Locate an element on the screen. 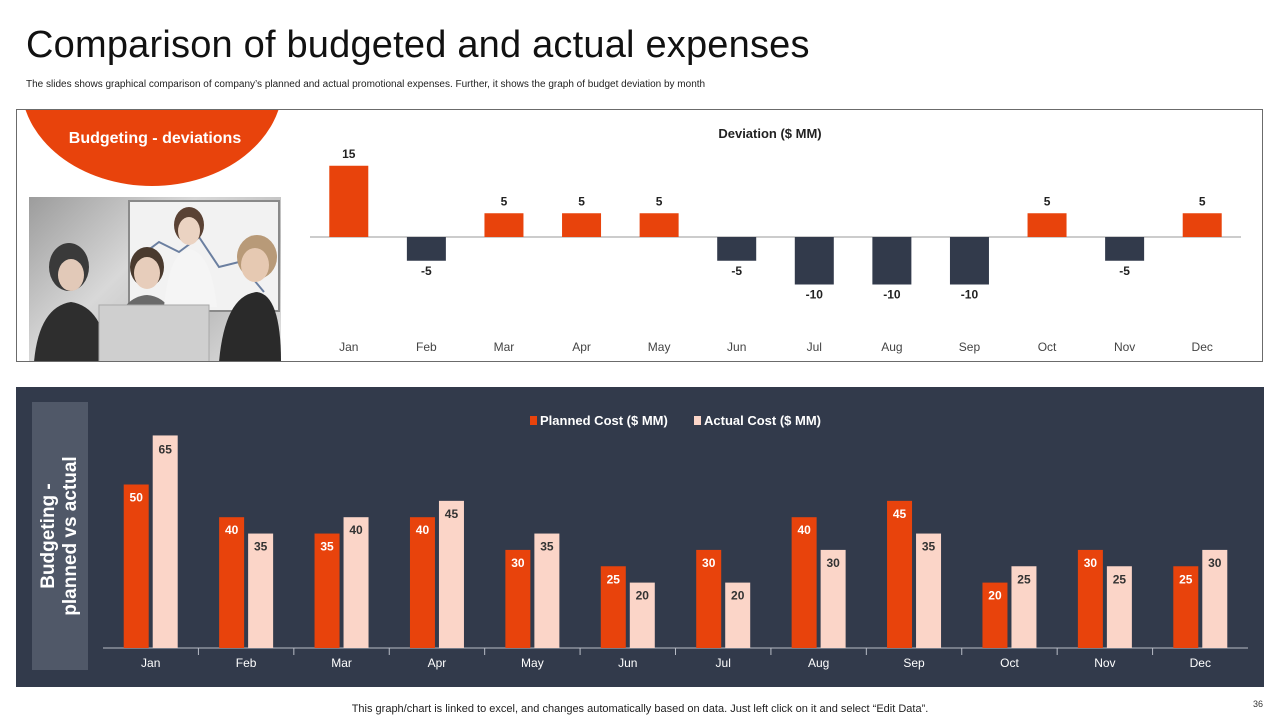 This screenshot has width=1280, height=720. label-planned-jun: 25 is located at coordinates (614, 579).